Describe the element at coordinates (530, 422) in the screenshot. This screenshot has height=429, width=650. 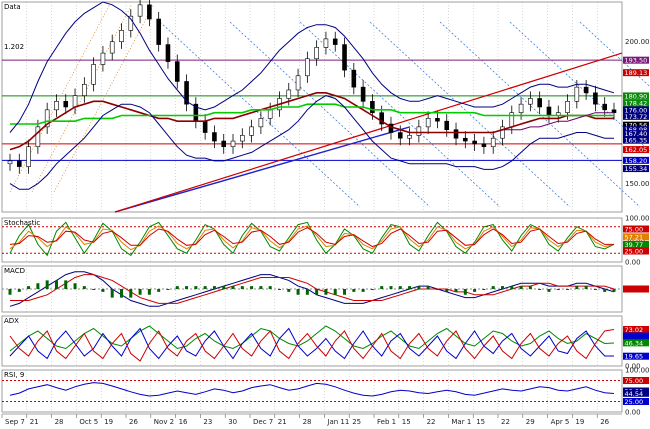
I see `x-tick-label: 29` at that location.